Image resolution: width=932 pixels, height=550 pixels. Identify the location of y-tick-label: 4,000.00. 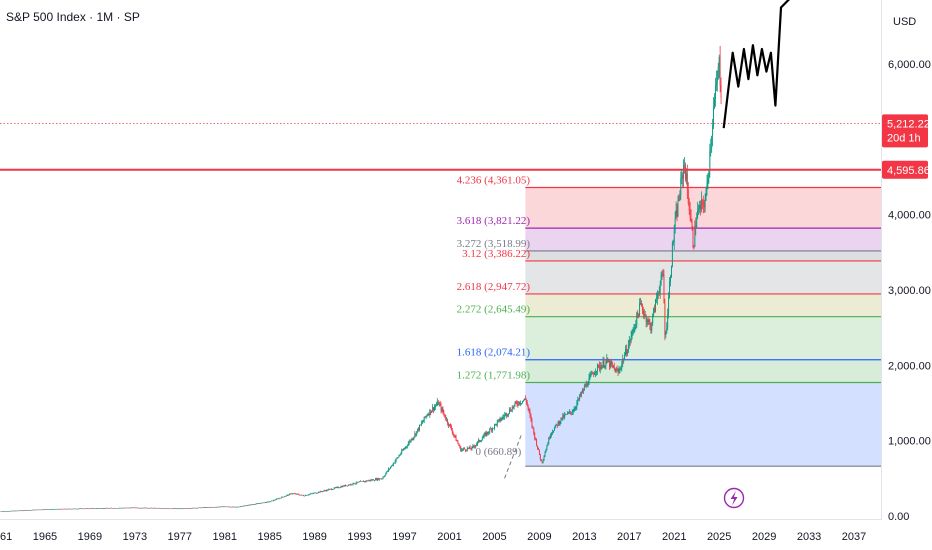
(909, 216).